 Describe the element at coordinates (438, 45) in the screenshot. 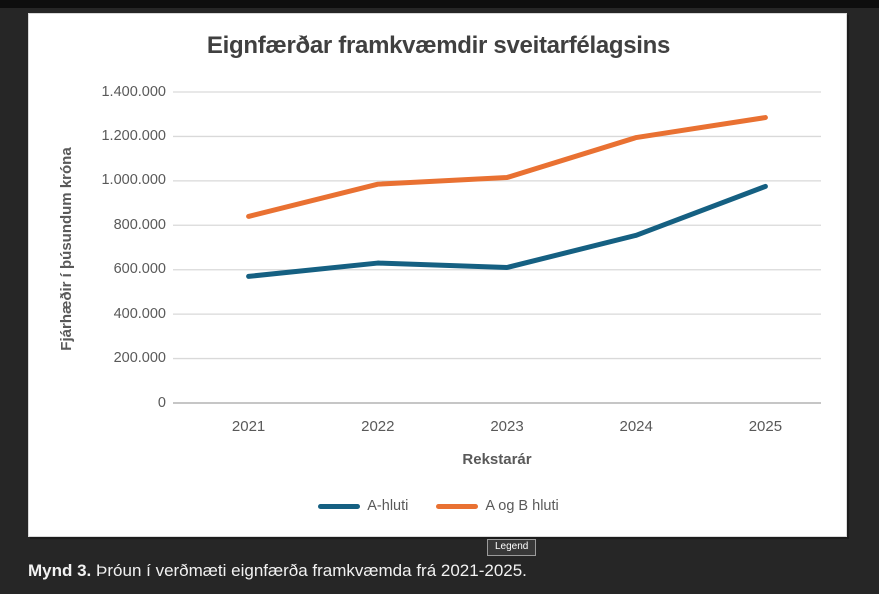

I see `chart-title: Eignfærðar framkvæmdir sveitarfélagsins` at that location.